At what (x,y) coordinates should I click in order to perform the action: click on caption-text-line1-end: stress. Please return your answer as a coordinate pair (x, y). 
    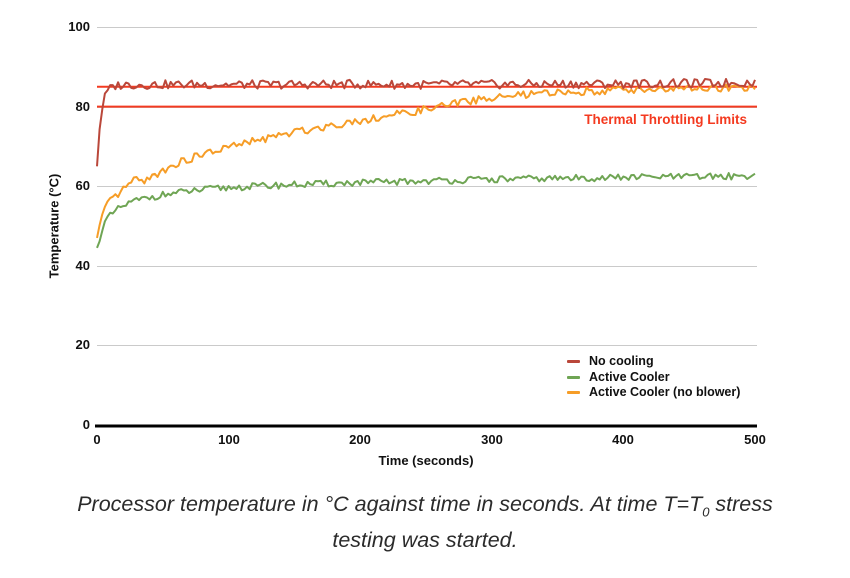
    Looking at the image, I should click on (741, 504).